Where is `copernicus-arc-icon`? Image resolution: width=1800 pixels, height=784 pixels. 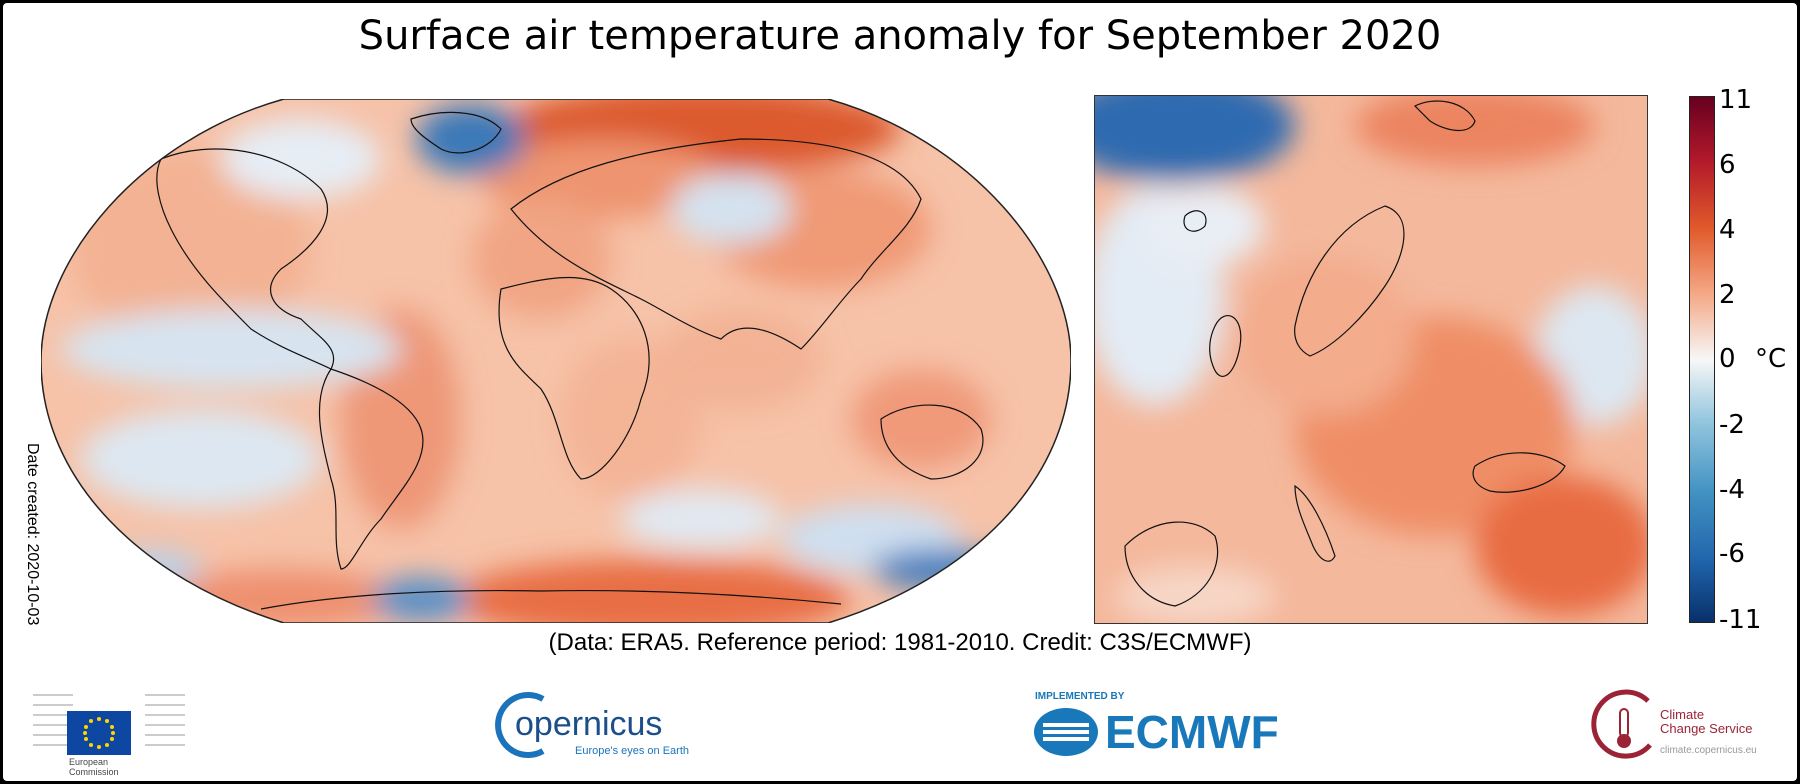
copernicus-arc-icon is located at coordinates (520, 725).